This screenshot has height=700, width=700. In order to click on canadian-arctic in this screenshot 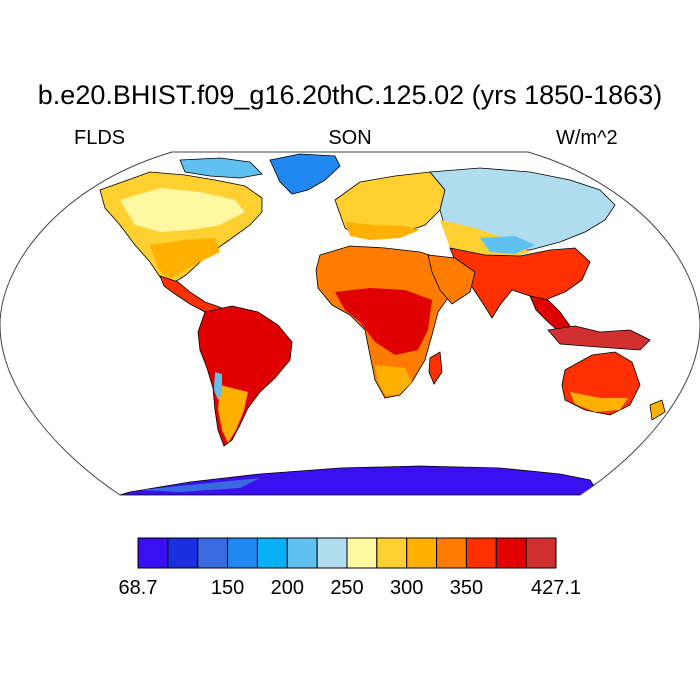, I will do `click(221, 168)`.